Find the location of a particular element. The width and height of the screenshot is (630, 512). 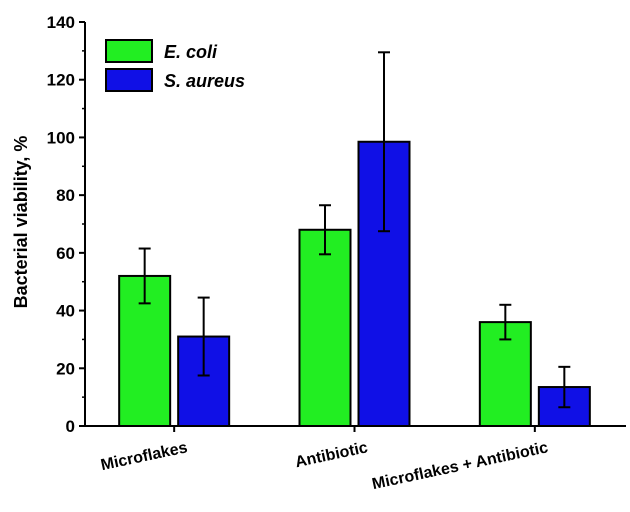

y-tick-label: 0 is located at coordinates (70, 426).